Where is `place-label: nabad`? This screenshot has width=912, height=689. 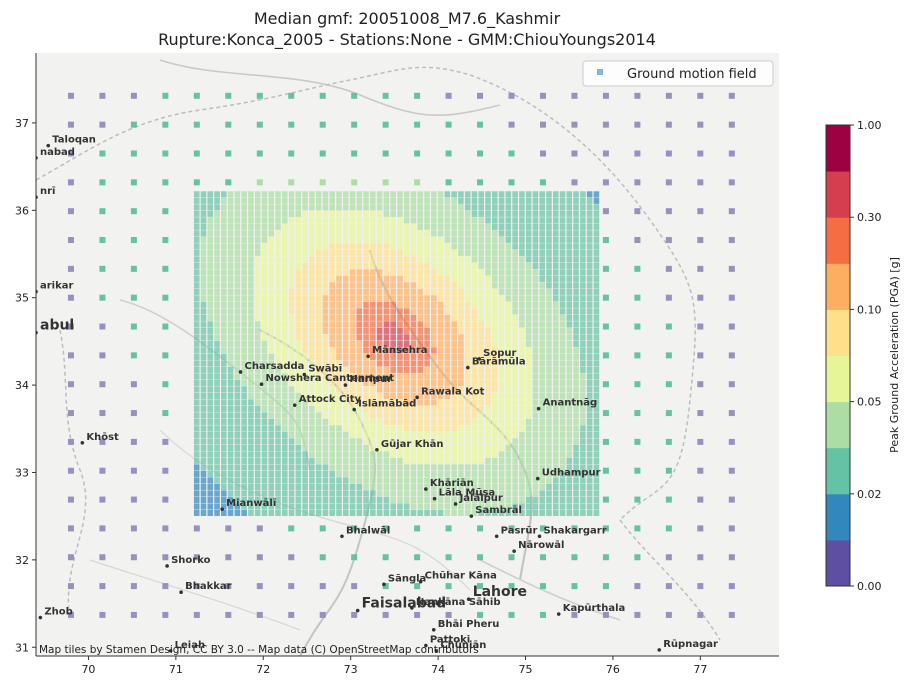
place-label: nabad is located at coordinates (57, 152).